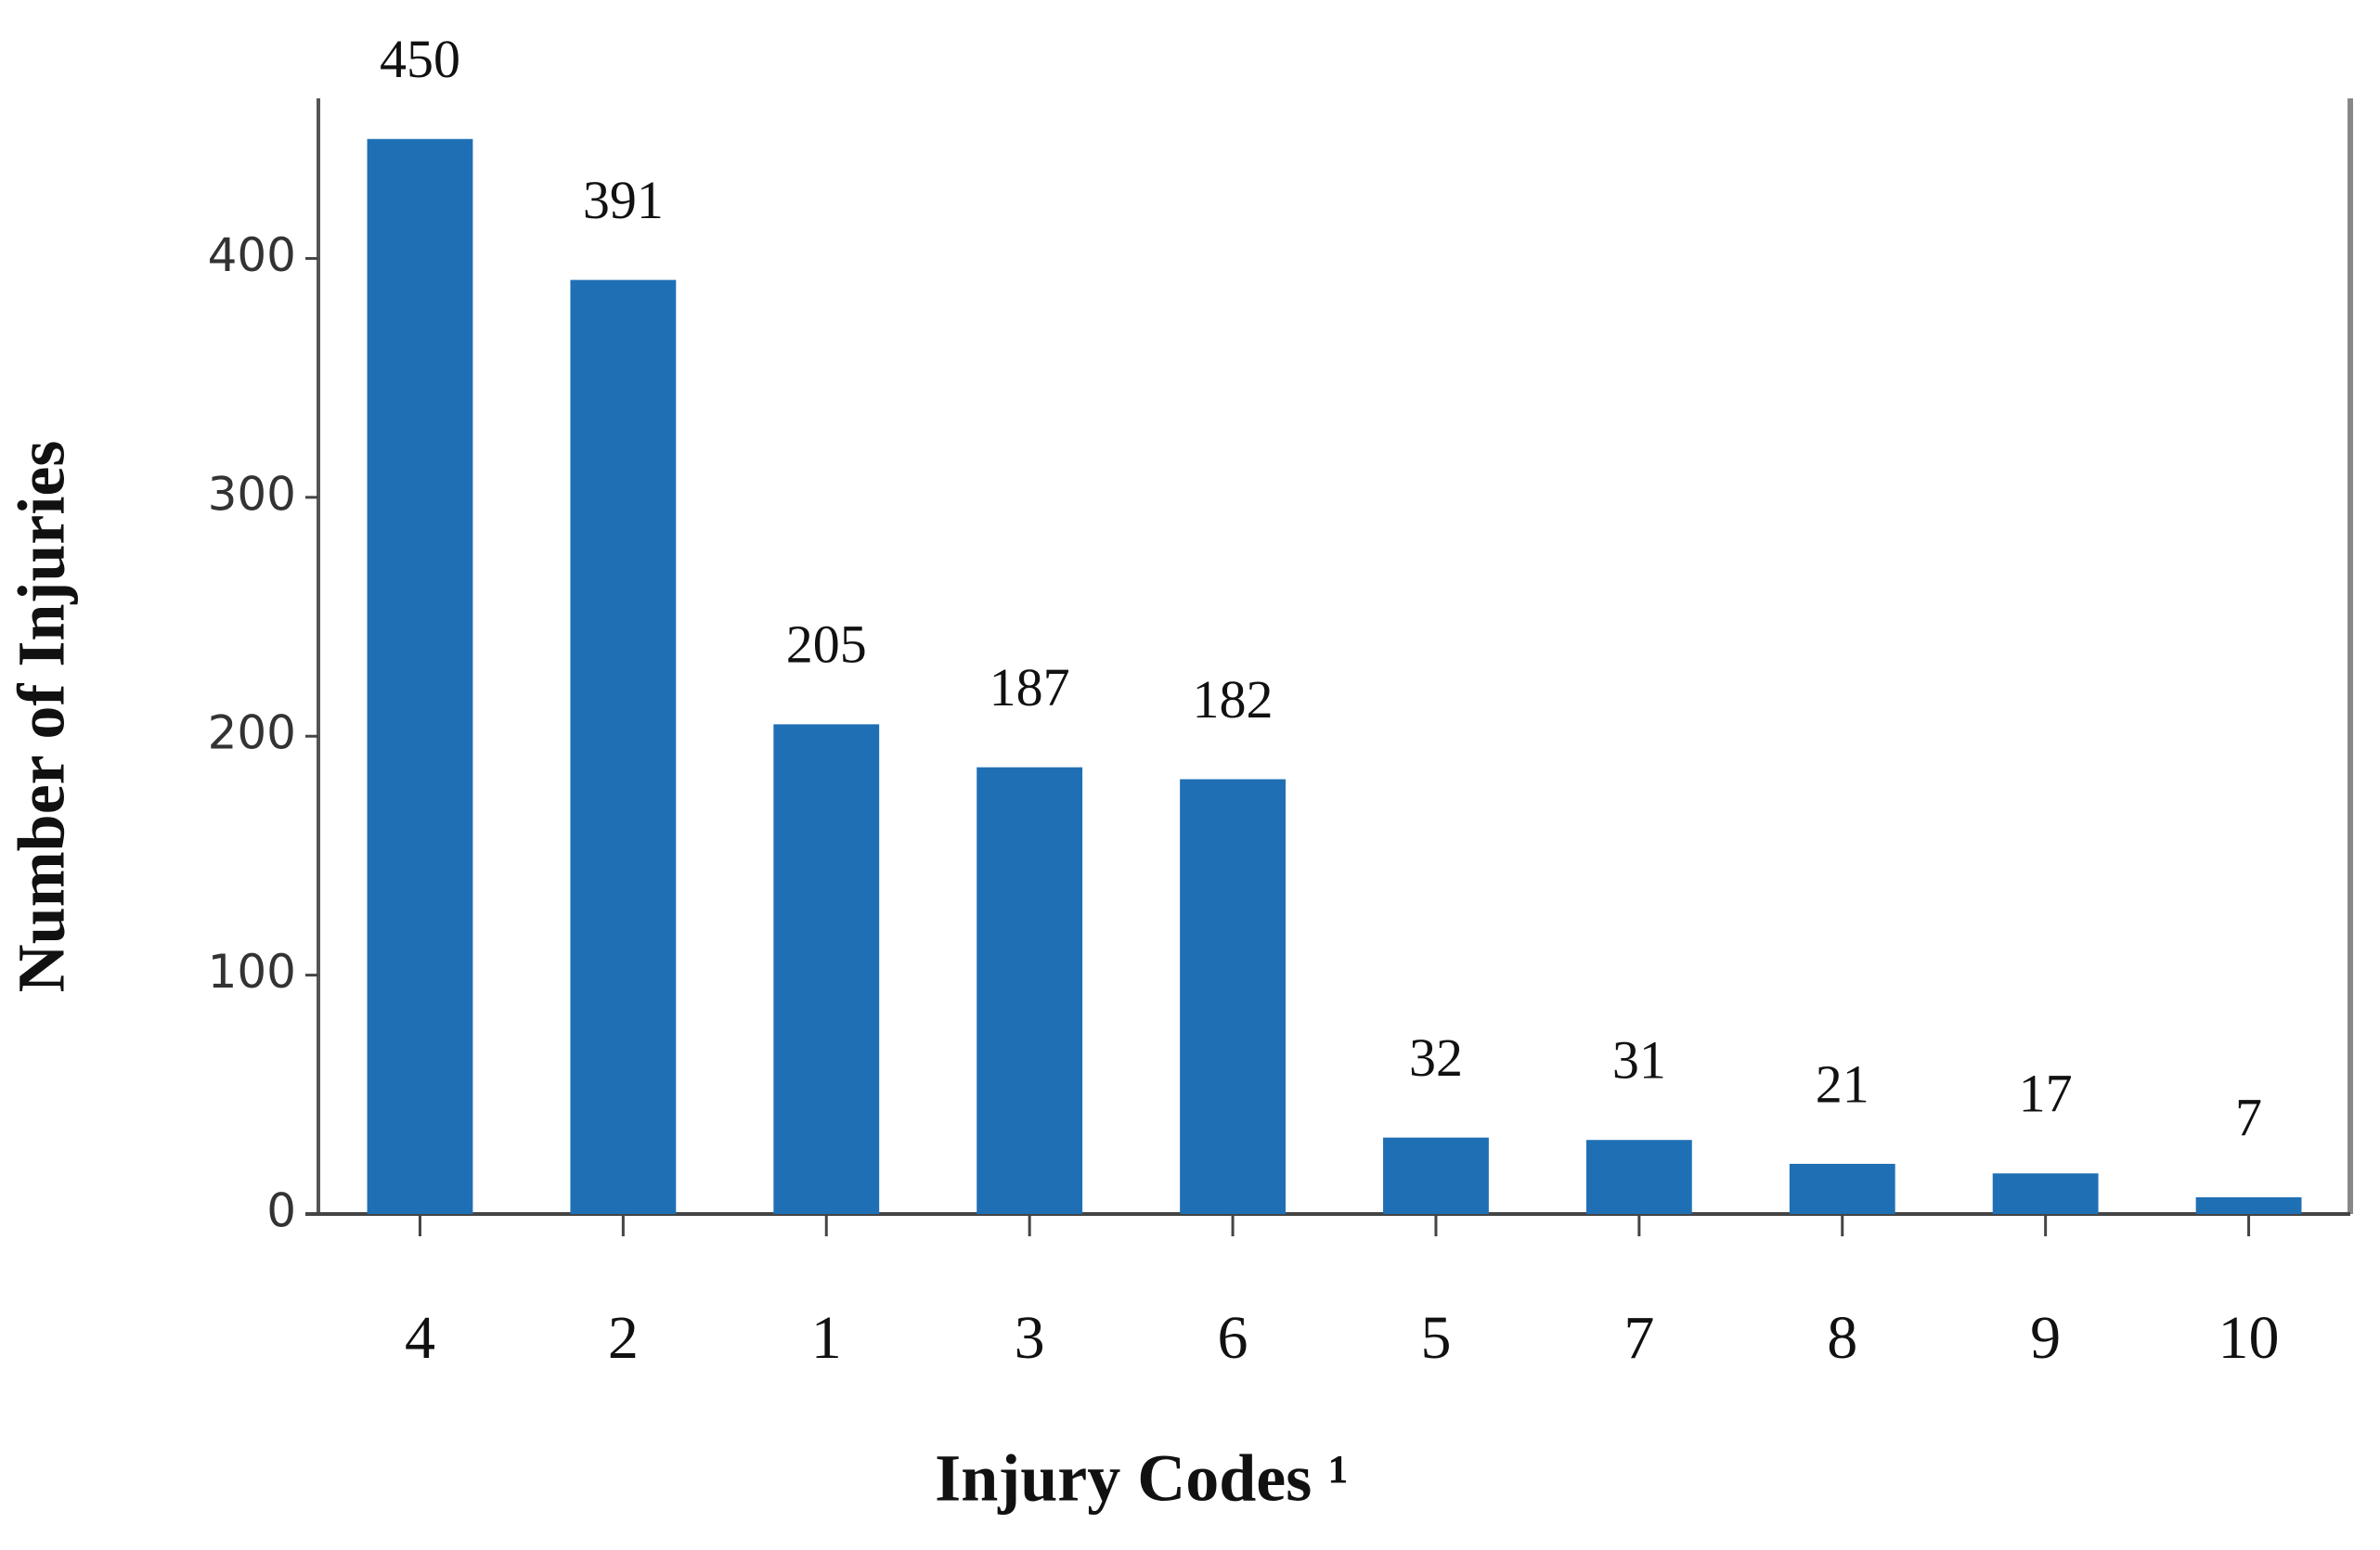 The image size is (2380, 1550). What do you see at coordinates (420, 1338) in the screenshot?
I see `x-tick-label: 4` at bounding box center [420, 1338].